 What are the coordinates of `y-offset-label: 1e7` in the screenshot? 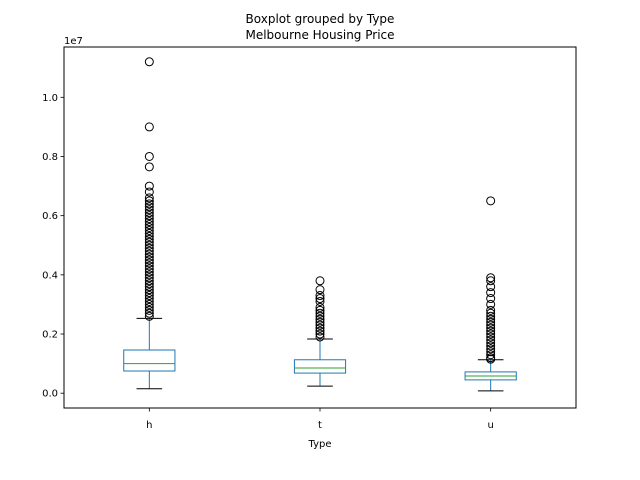 It's located at (73, 41).